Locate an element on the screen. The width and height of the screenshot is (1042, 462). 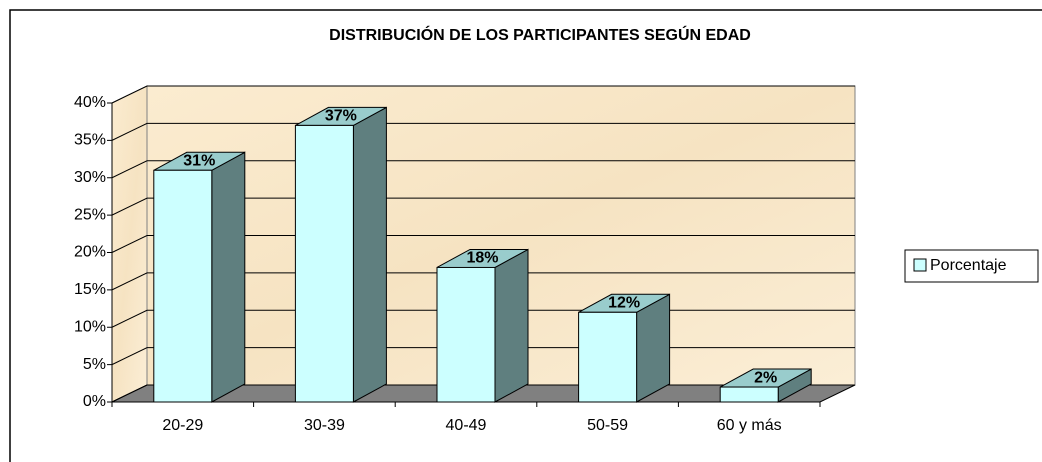
data-label: 18% is located at coordinates (482, 258).